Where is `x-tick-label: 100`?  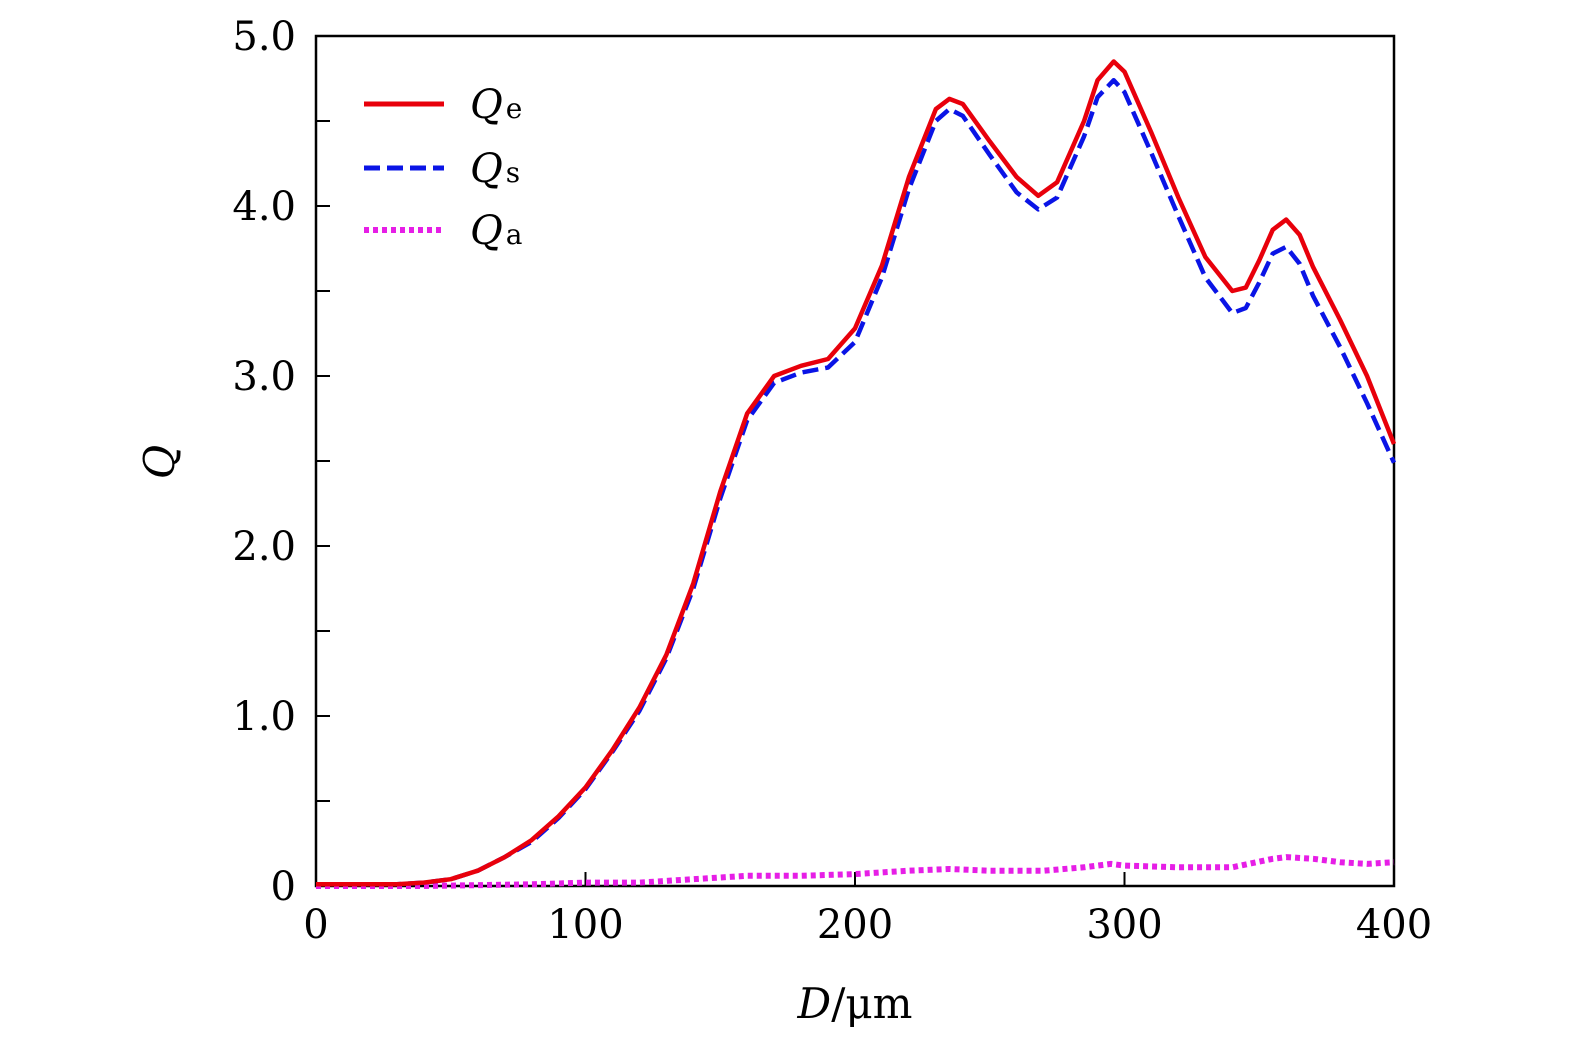
x-tick-label: 100 is located at coordinates (585, 925).